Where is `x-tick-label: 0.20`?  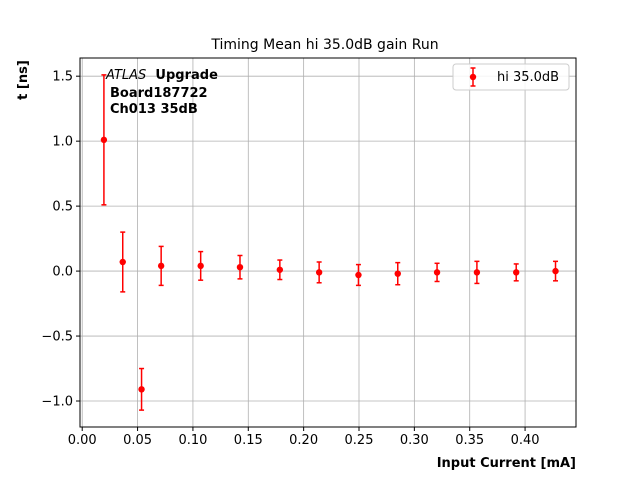 x-tick-label: 0.20 is located at coordinates (303, 440).